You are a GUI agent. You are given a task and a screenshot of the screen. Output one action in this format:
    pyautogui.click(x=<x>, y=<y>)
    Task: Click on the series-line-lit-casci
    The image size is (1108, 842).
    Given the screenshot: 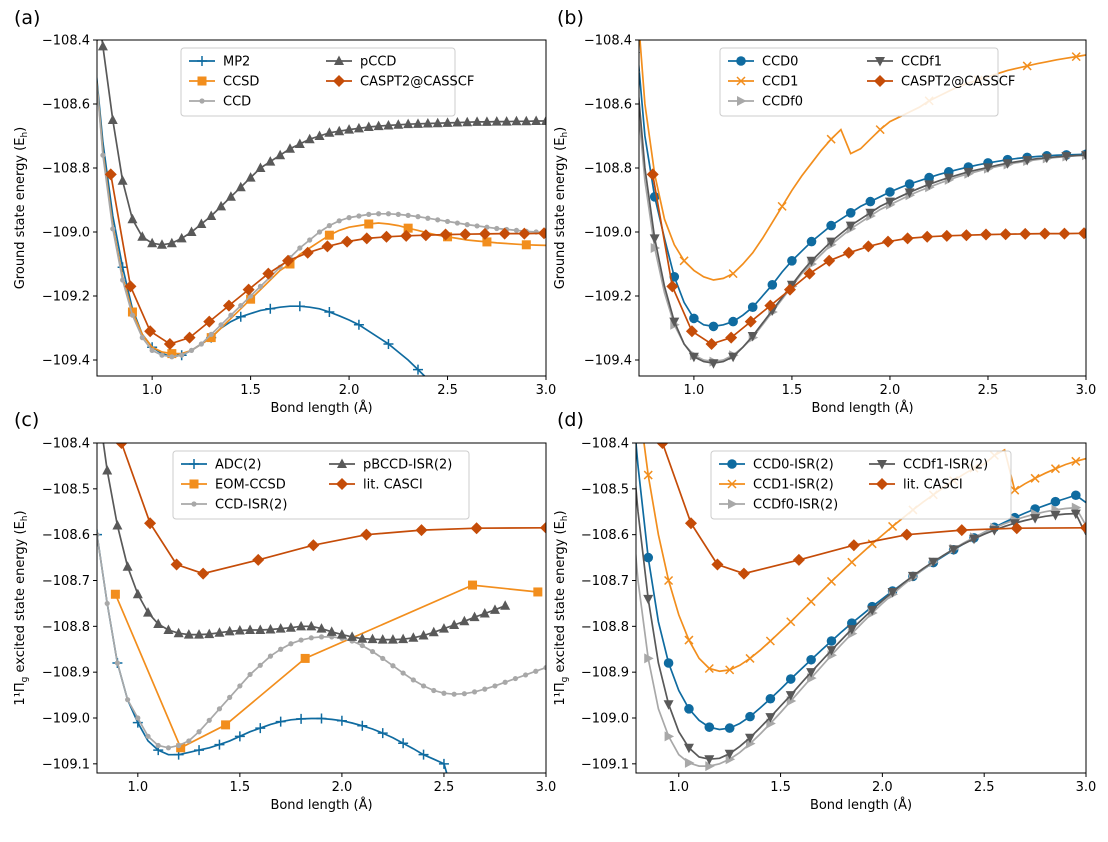 What is the action you would take?
    pyautogui.click(x=333, y=509)
    